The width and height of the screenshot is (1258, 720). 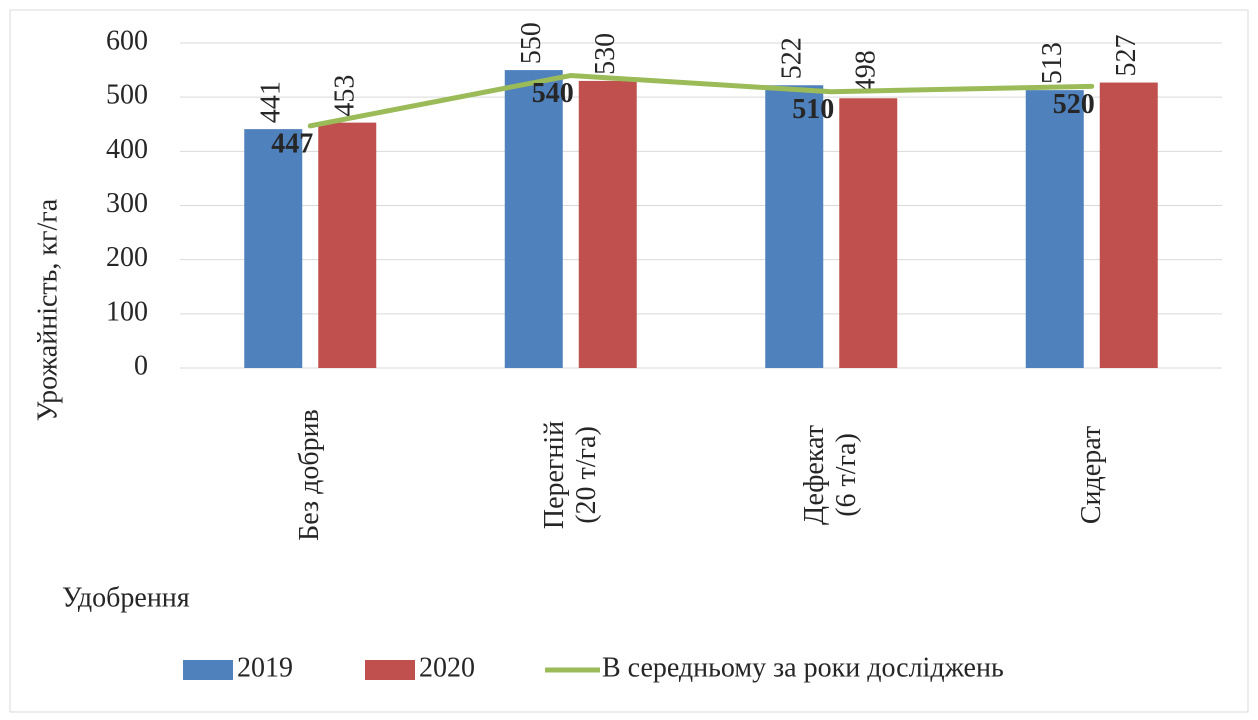 What do you see at coordinates (310, 475) in the screenshot?
I see `x-tick-label: Без добрив` at bounding box center [310, 475].